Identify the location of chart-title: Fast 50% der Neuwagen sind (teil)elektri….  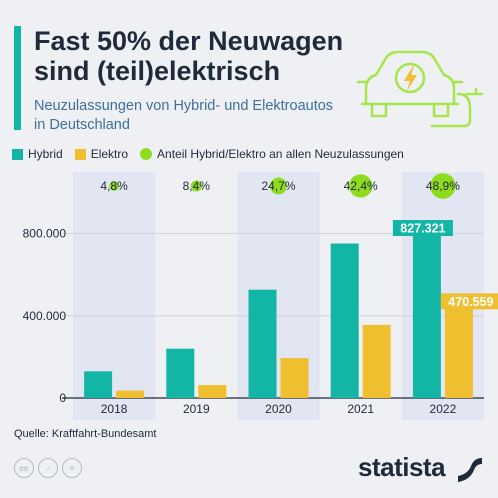
(189, 56).